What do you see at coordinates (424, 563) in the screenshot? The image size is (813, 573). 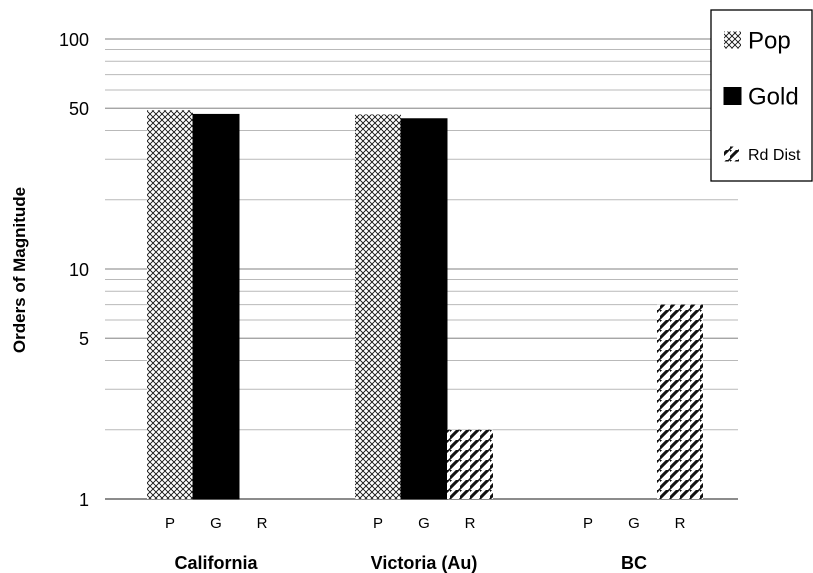 I see `category-label: Victoria (Au)` at bounding box center [424, 563].